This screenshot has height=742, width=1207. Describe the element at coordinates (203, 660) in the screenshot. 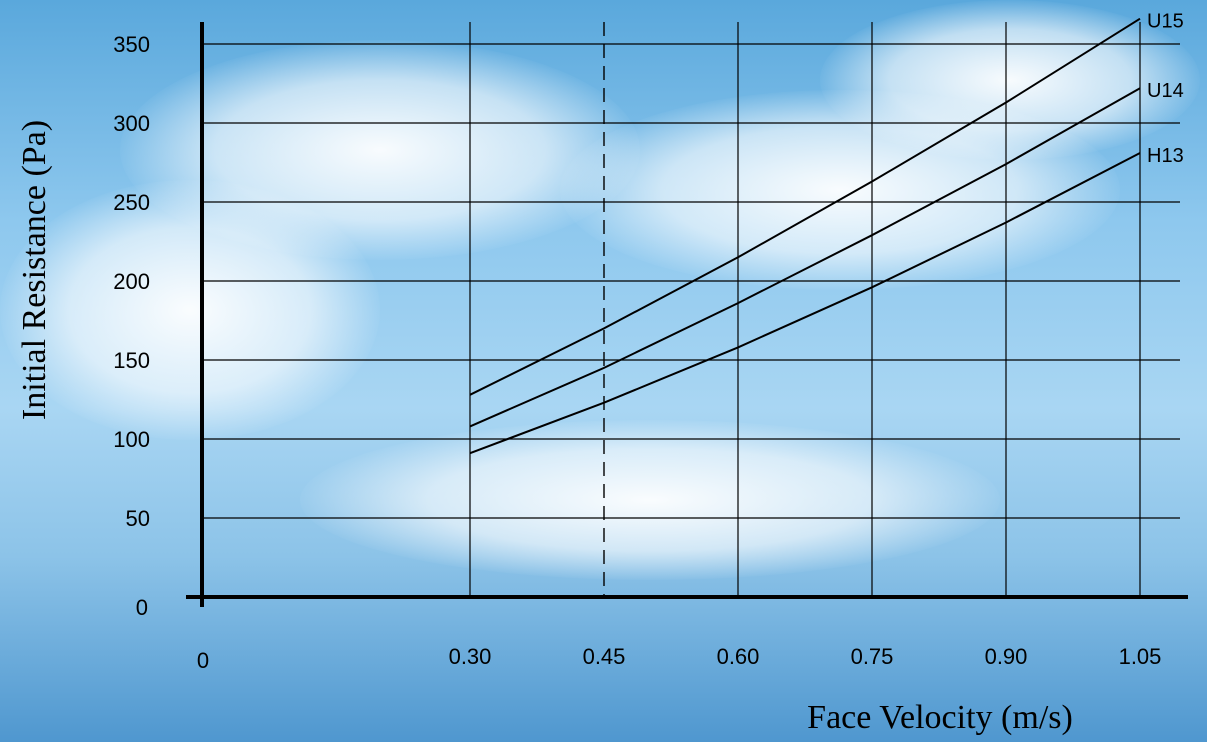

I see `x-tick-label: 0` at that location.